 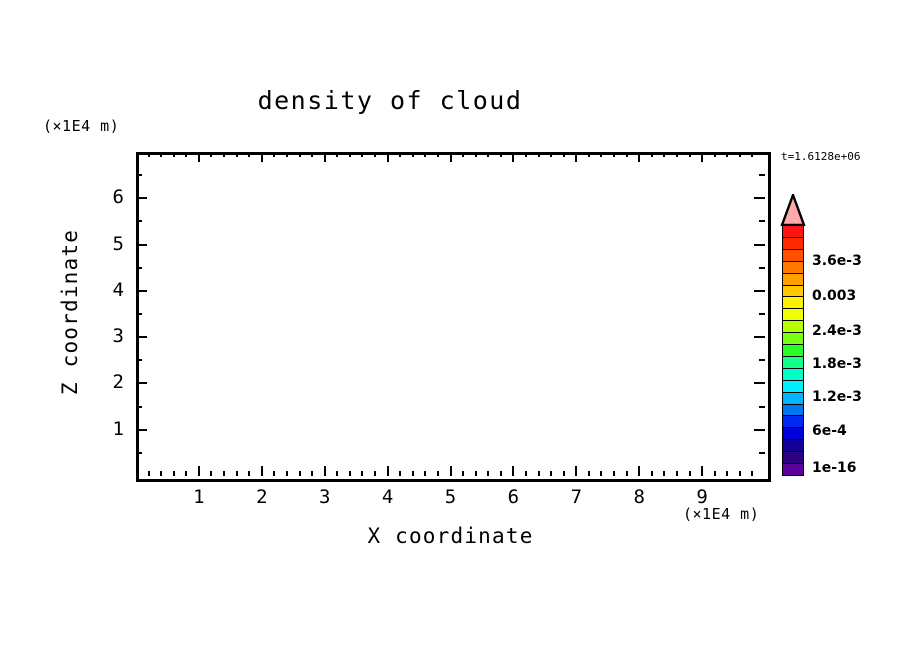 What do you see at coordinates (837, 364) in the screenshot?
I see `colorbar-label: 1.8e-3` at bounding box center [837, 364].